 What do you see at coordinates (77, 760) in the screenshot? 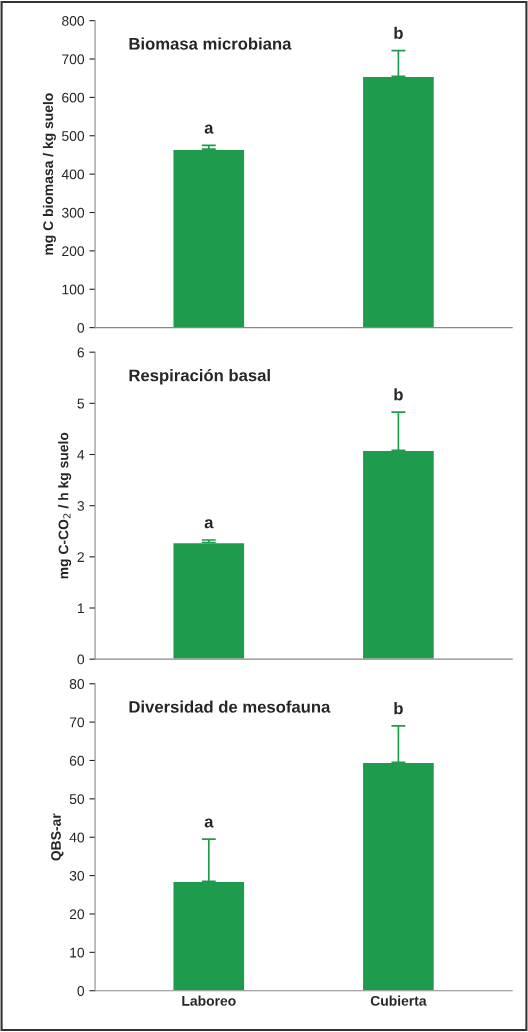
I see `y-tick-label: 60` at bounding box center [77, 760].